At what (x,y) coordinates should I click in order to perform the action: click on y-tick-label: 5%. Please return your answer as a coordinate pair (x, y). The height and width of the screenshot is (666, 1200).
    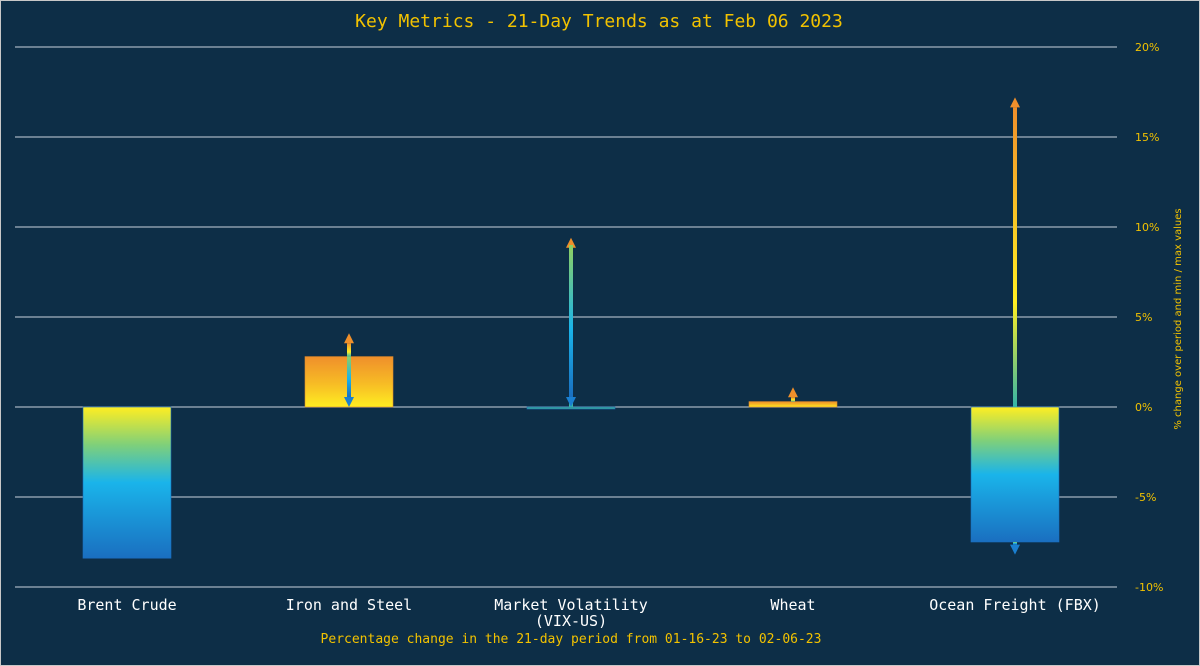
    Looking at the image, I should click on (1143, 317).